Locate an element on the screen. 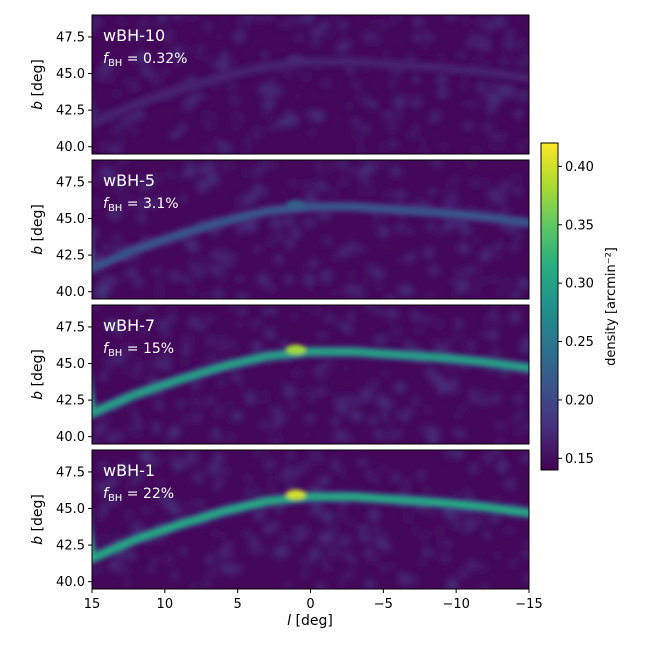 This screenshot has height=654, width=654. fbh-label: fBH = 3.1% is located at coordinates (141, 205).